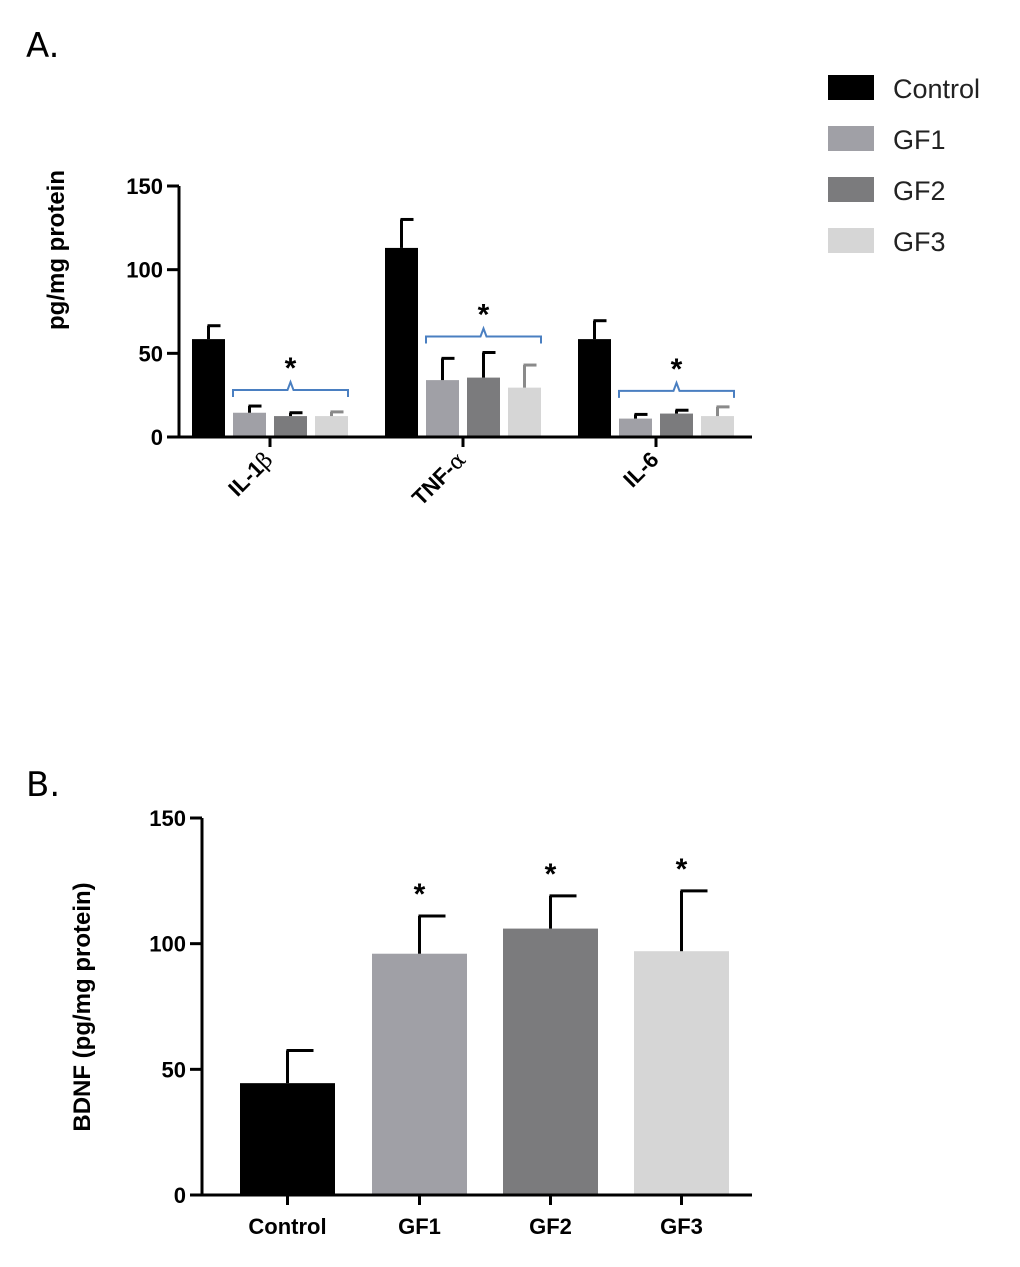  What do you see at coordinates (42, 46) in the screenshot?
I see `panel-a-label: A.` at bounding box center [42, 46].